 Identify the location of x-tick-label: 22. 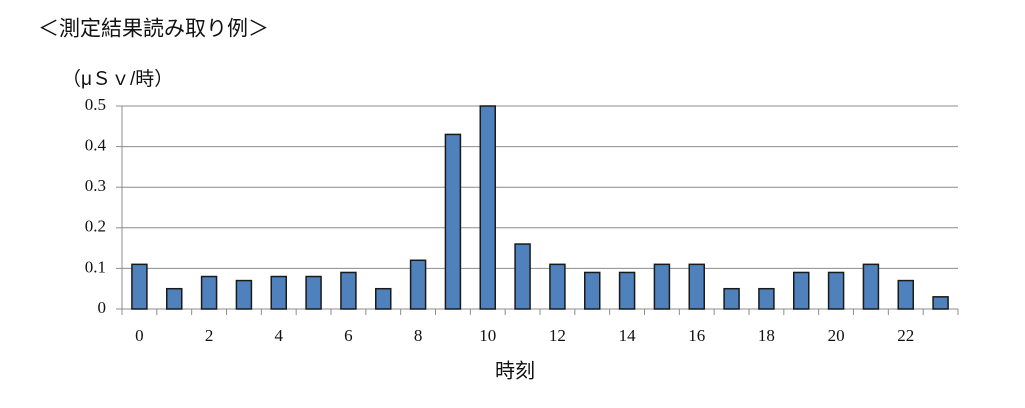
(905, 335).